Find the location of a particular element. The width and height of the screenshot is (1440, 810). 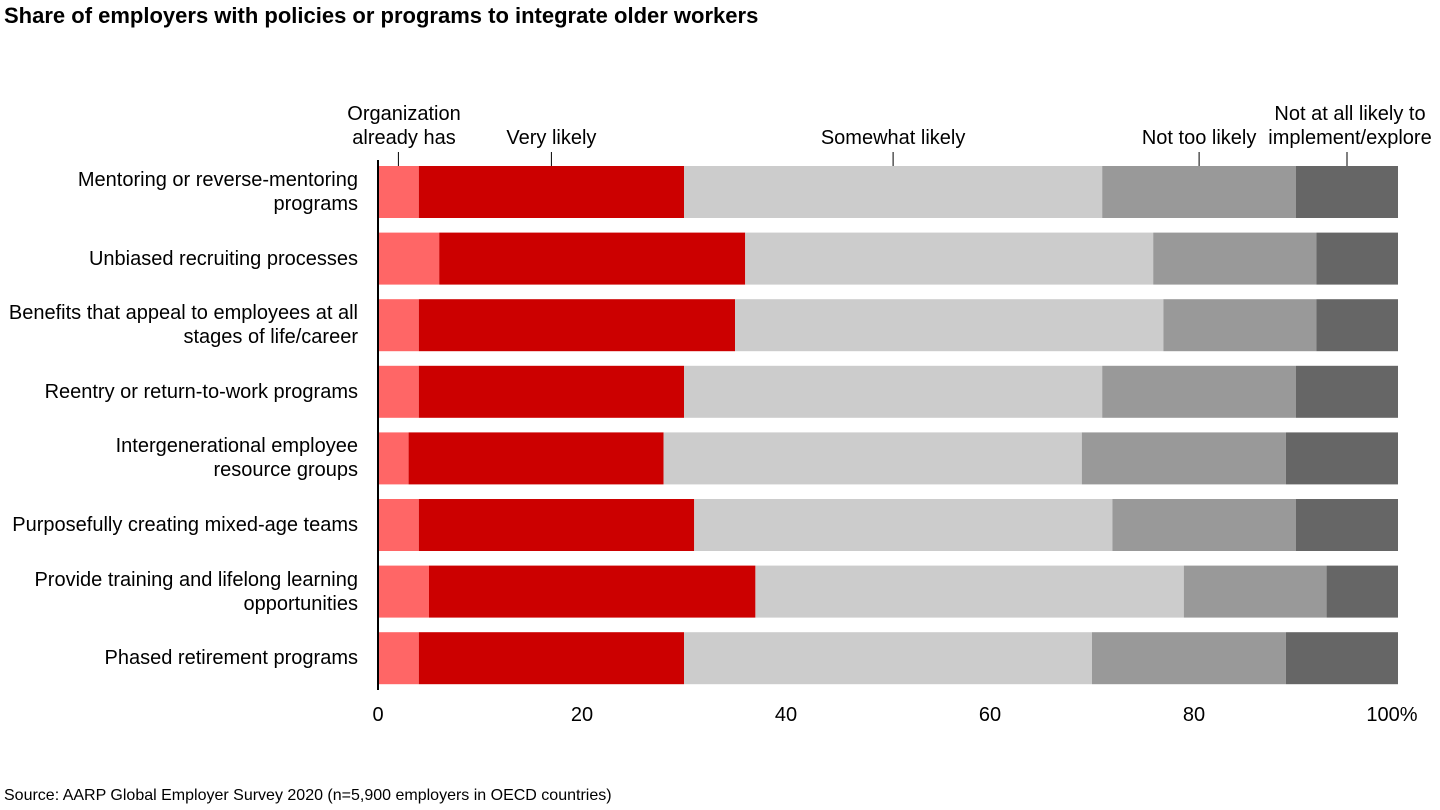

category-label: Purposefully creating mixed-age teams is located at coordinates (185, 525).